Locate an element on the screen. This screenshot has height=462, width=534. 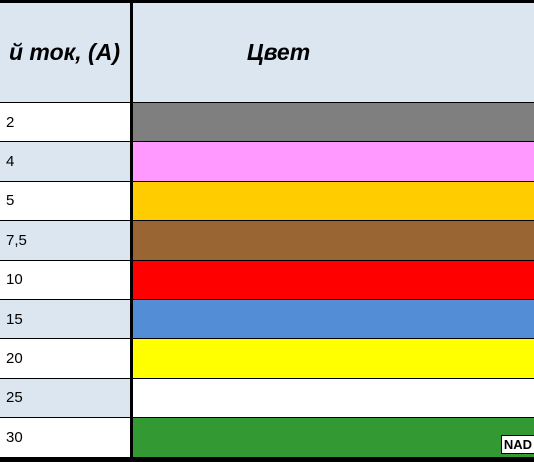
watermark: NAD is located at coordinates (517, 444).